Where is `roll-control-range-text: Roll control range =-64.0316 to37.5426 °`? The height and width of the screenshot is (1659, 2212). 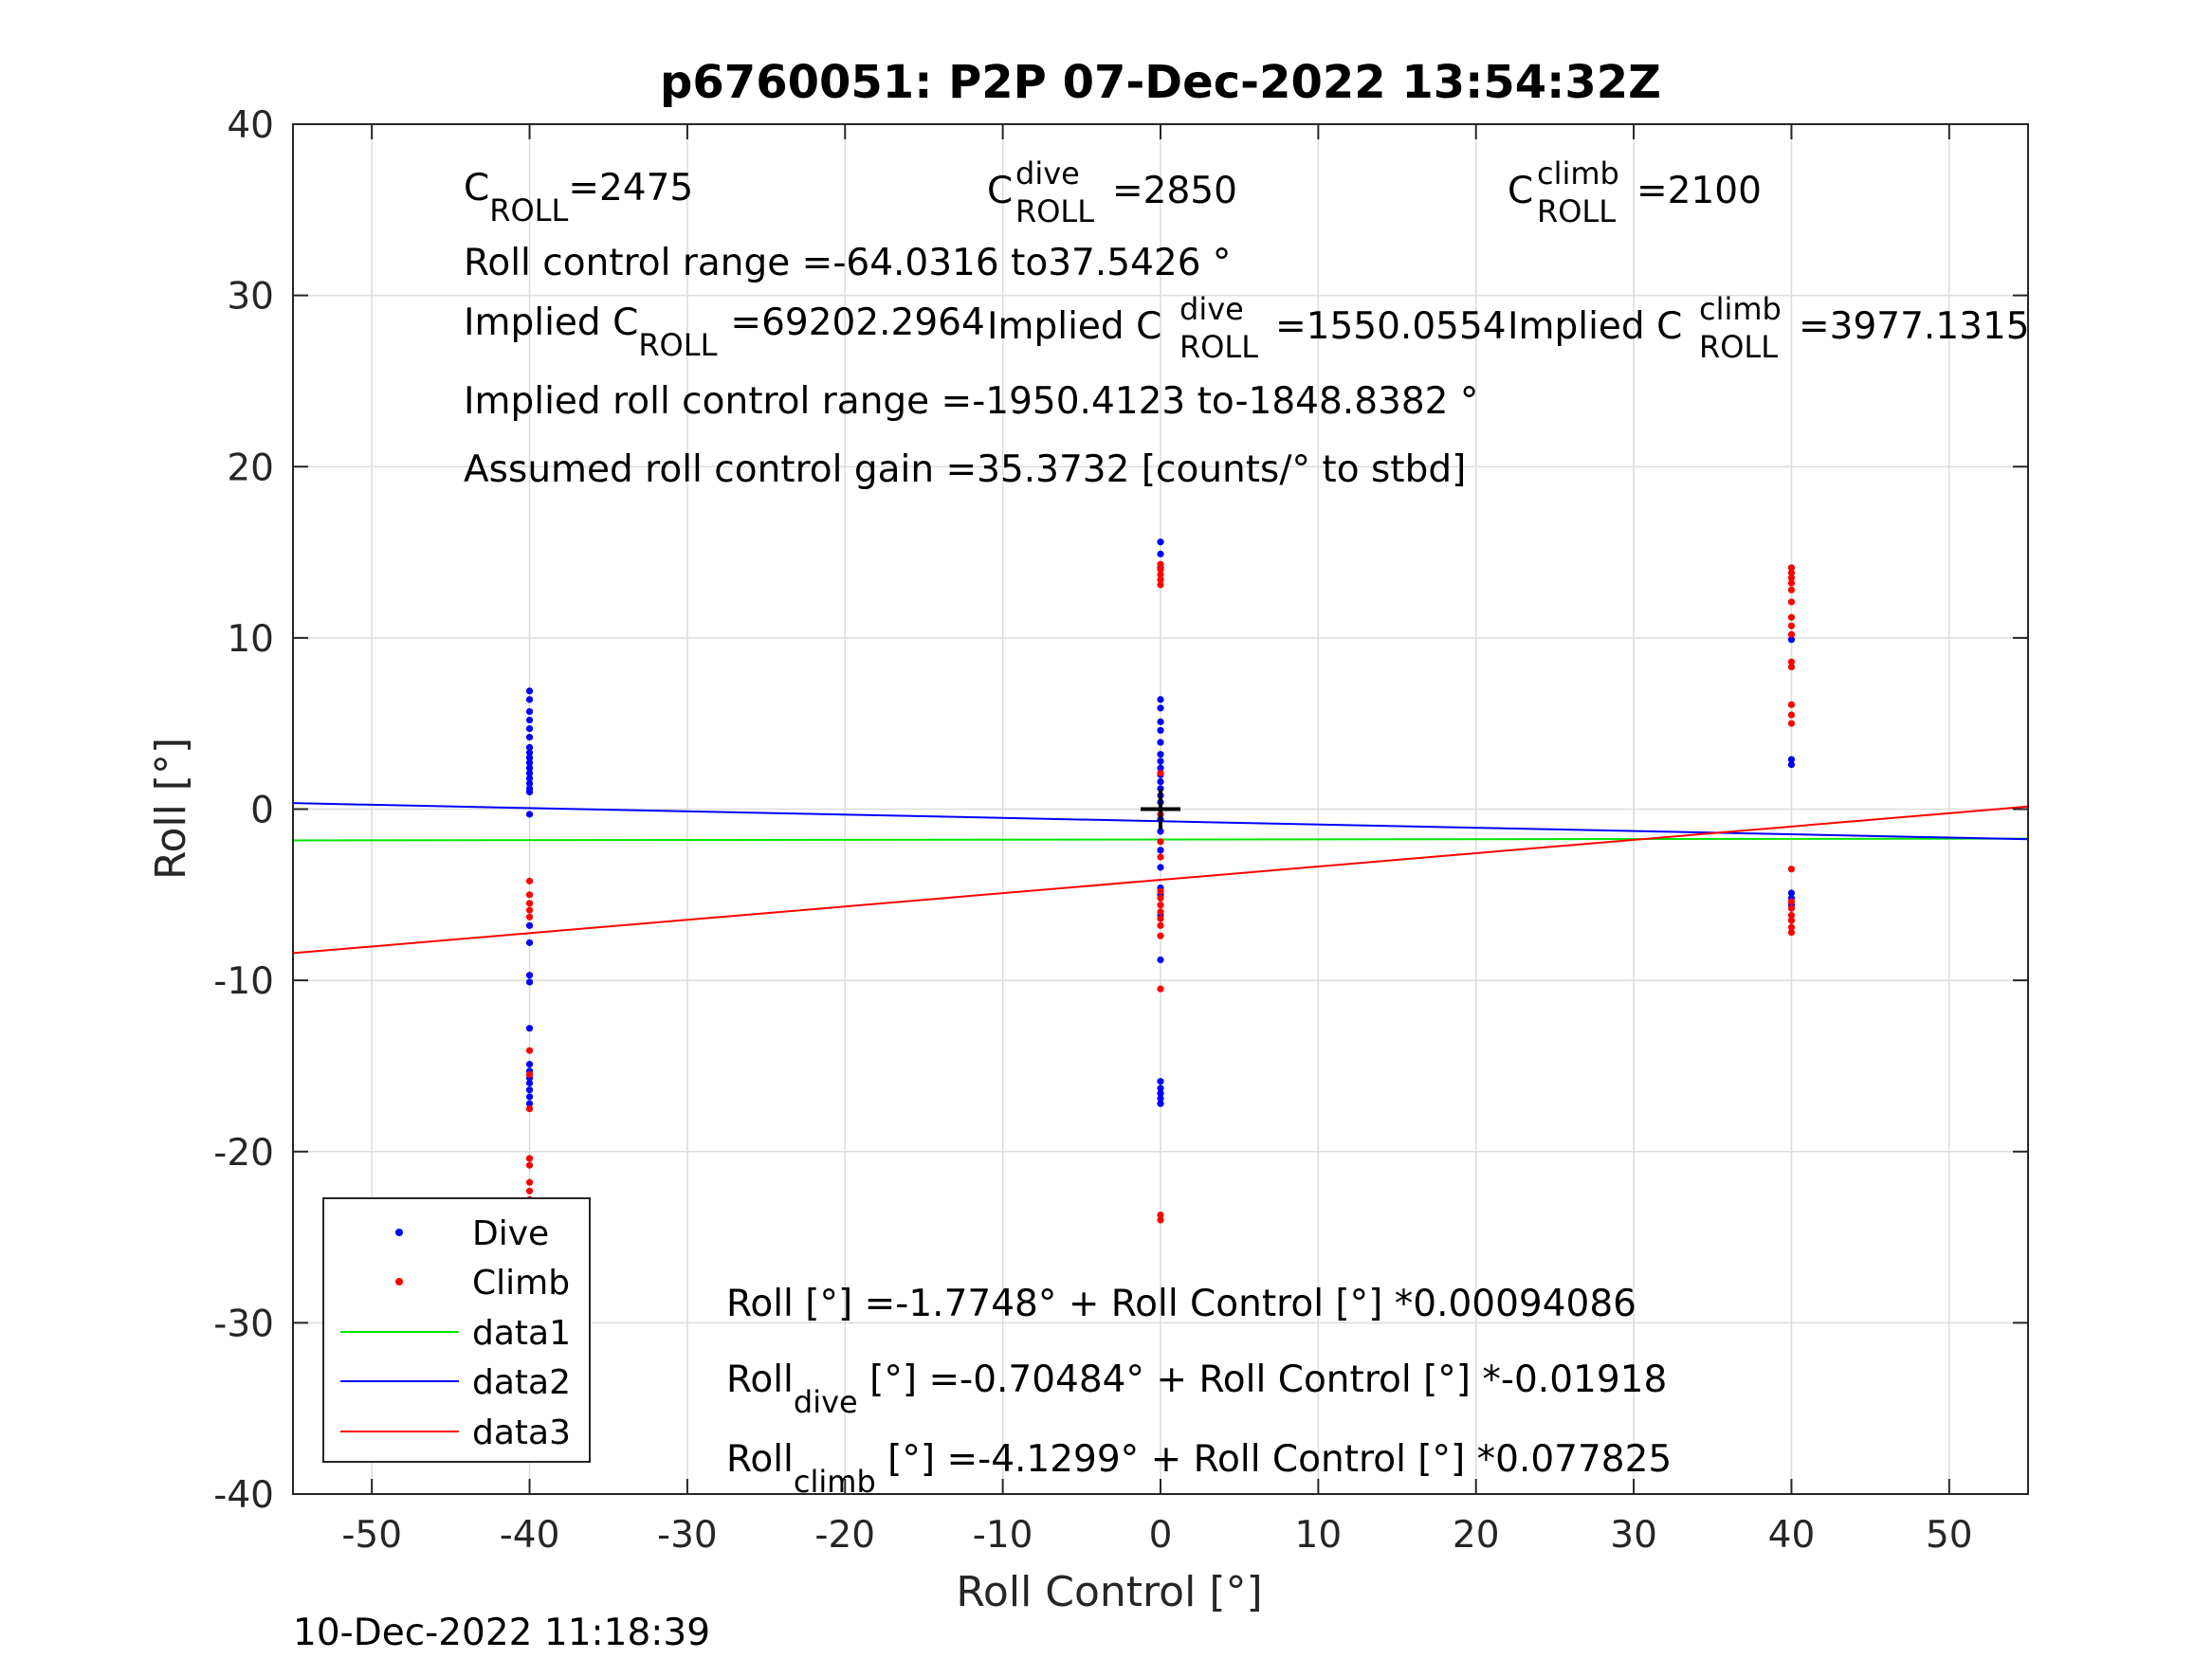
roll-control-range-text: Roll control range =-64.0316 to37.5426 ° is located at coordinates (847, 263).